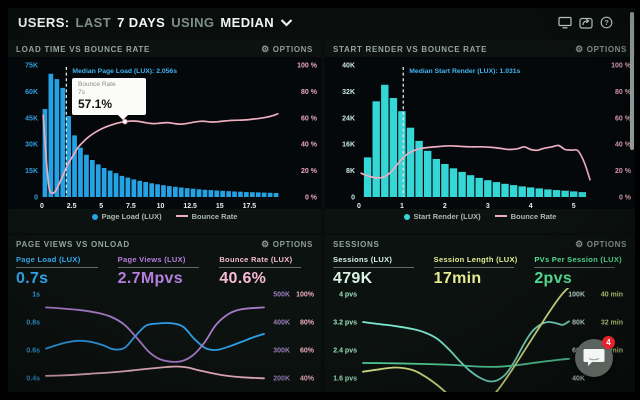  What do you see at coordinates (348, 145) in the screenshot?
I see `svg-text: 16K` at bounding box center [348, 145].